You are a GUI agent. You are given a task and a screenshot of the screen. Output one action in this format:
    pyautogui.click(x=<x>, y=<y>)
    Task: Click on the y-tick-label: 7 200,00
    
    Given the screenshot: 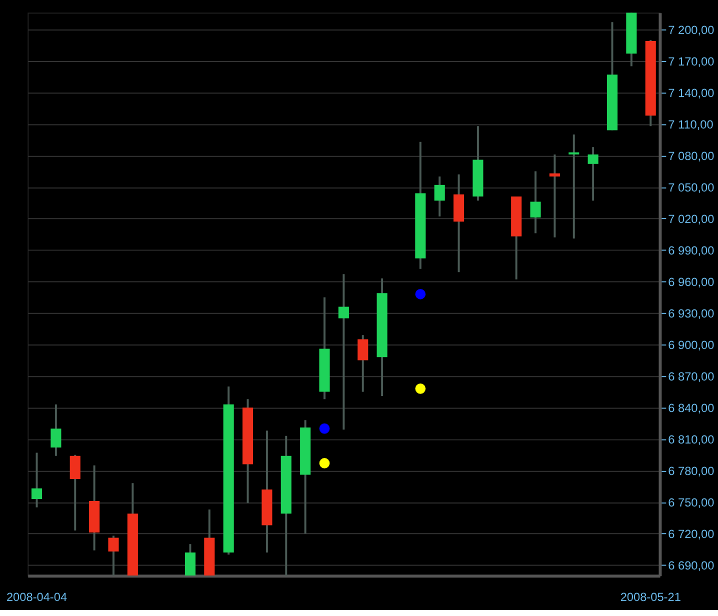 What is the action you would take?
    pyautogui.click(x=691, y=29)
    